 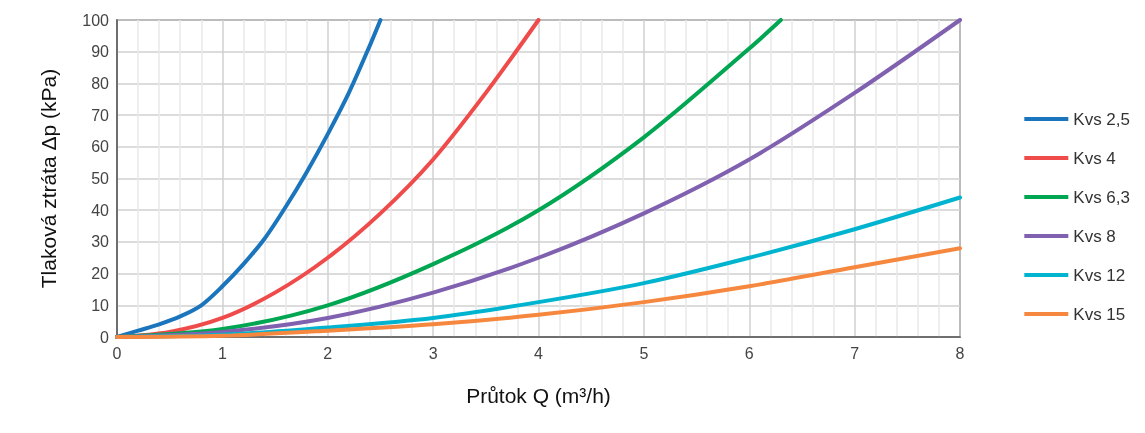 What do you see at coordinates (48, 178) in the screenshot?
I see `y-axis-title: Tlaková ztráta Δp (kPa)` at bounding box center [48, 178].